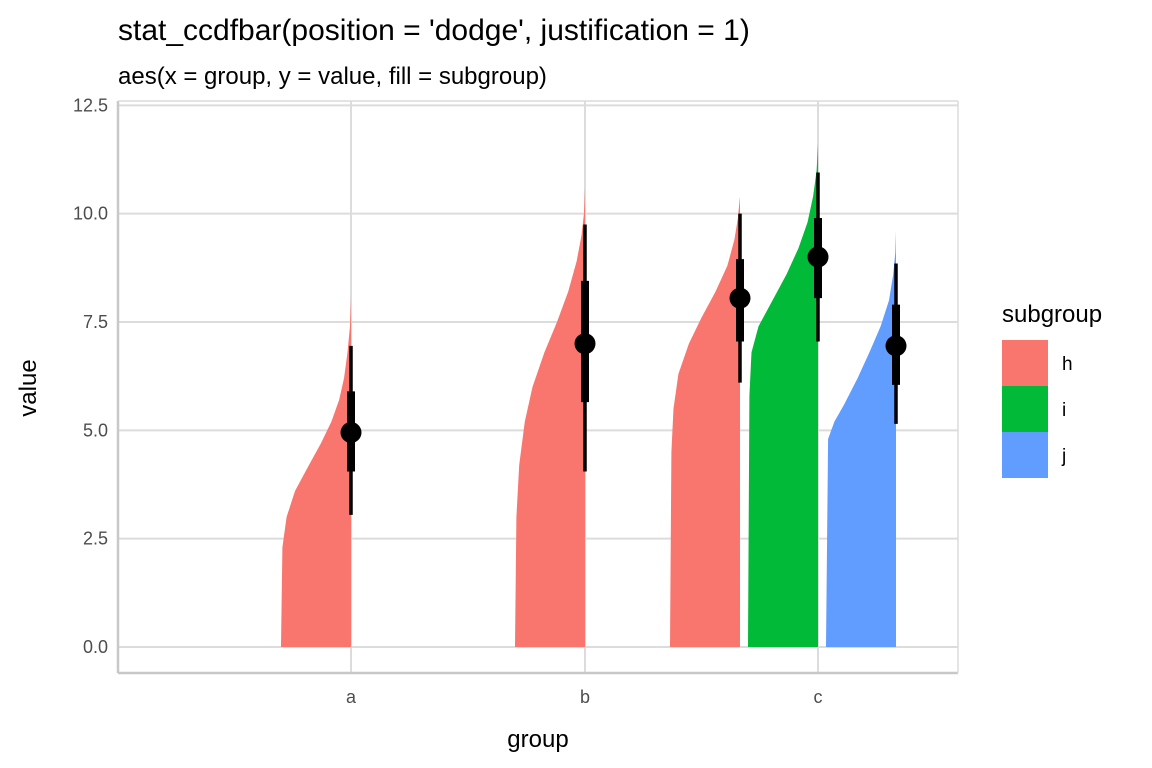 The width and height of the screenshot is (1152, 768). I want to click on y-tick-labels: 0.0 2.5 5.0 7.5 10.0 12.5, so click(90, 376).